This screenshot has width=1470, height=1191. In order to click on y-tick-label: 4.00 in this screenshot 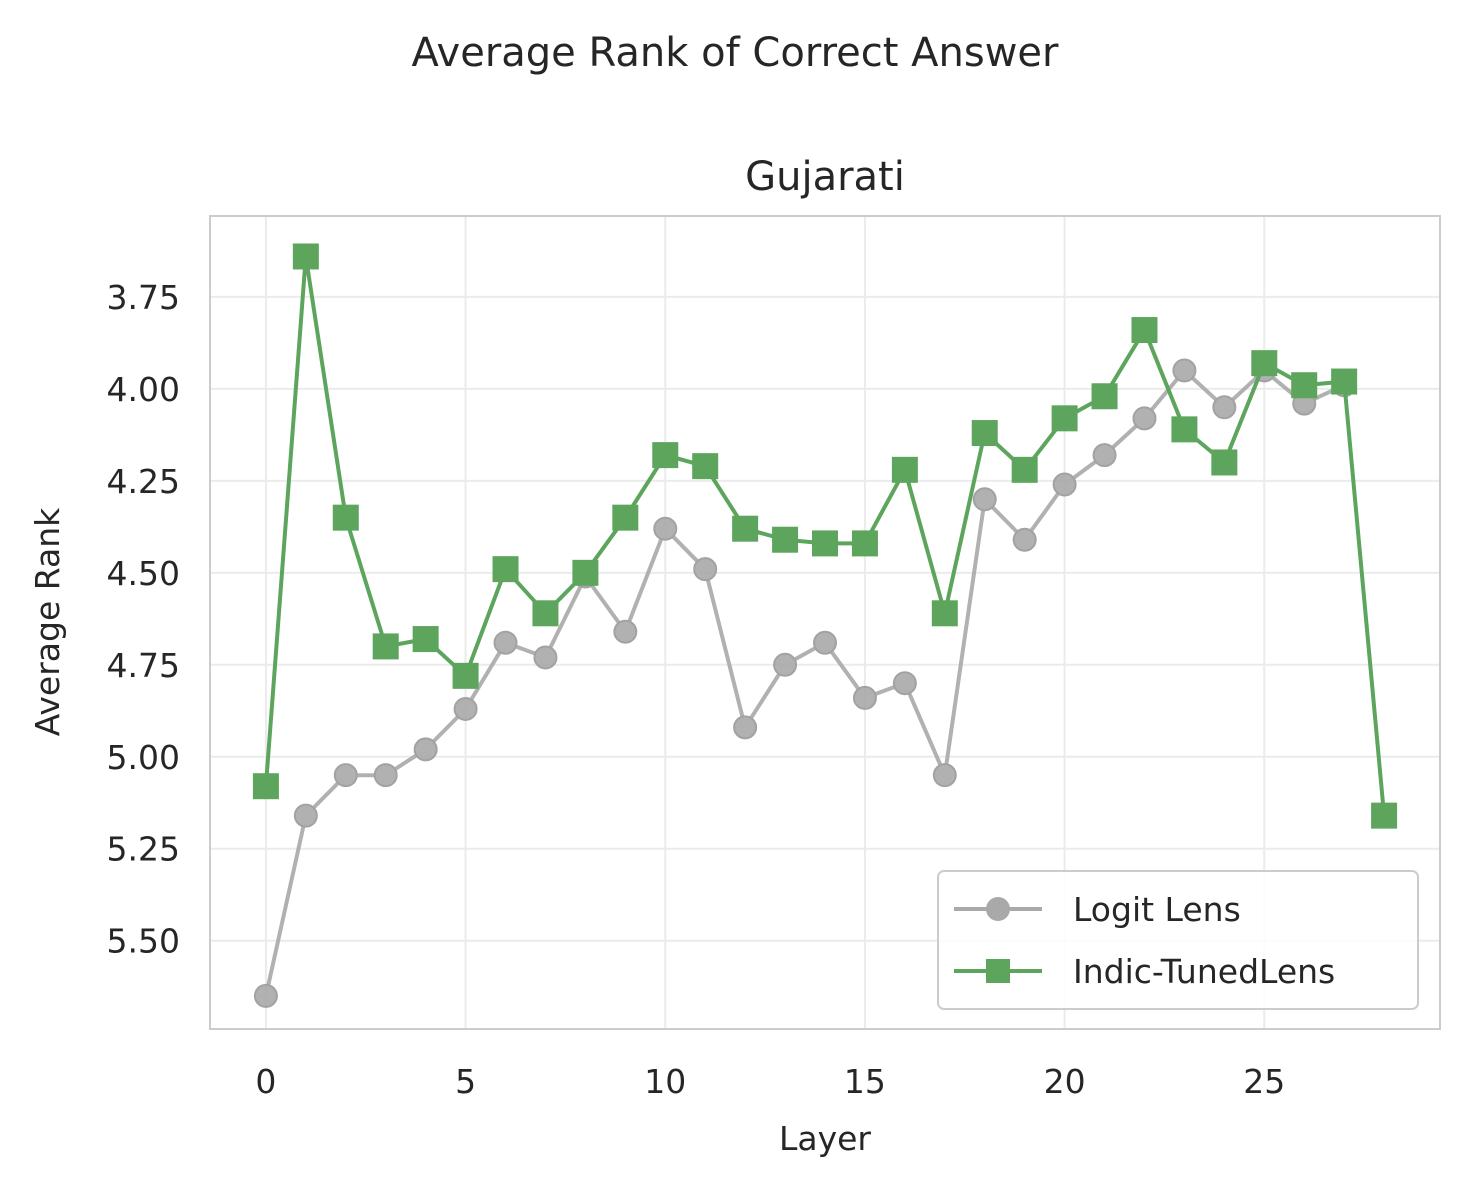, I will do `click(143, 389)`.